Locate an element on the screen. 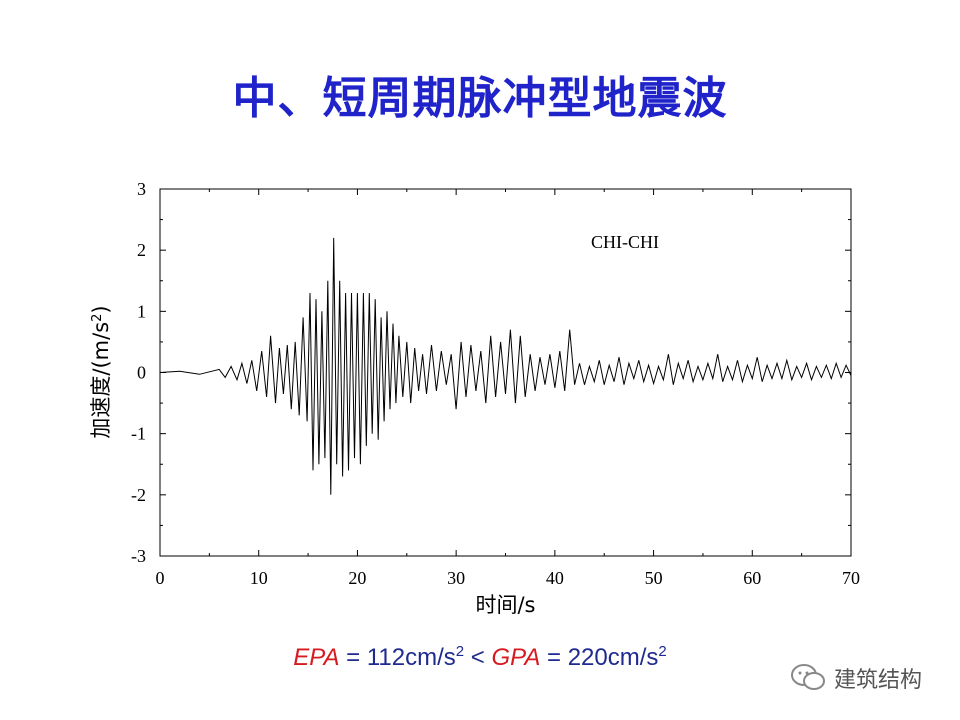 Image resolution: width=960 pixels, height=720 pixels. x-axis-label: 时间/s is located at coordinates (505, 605).